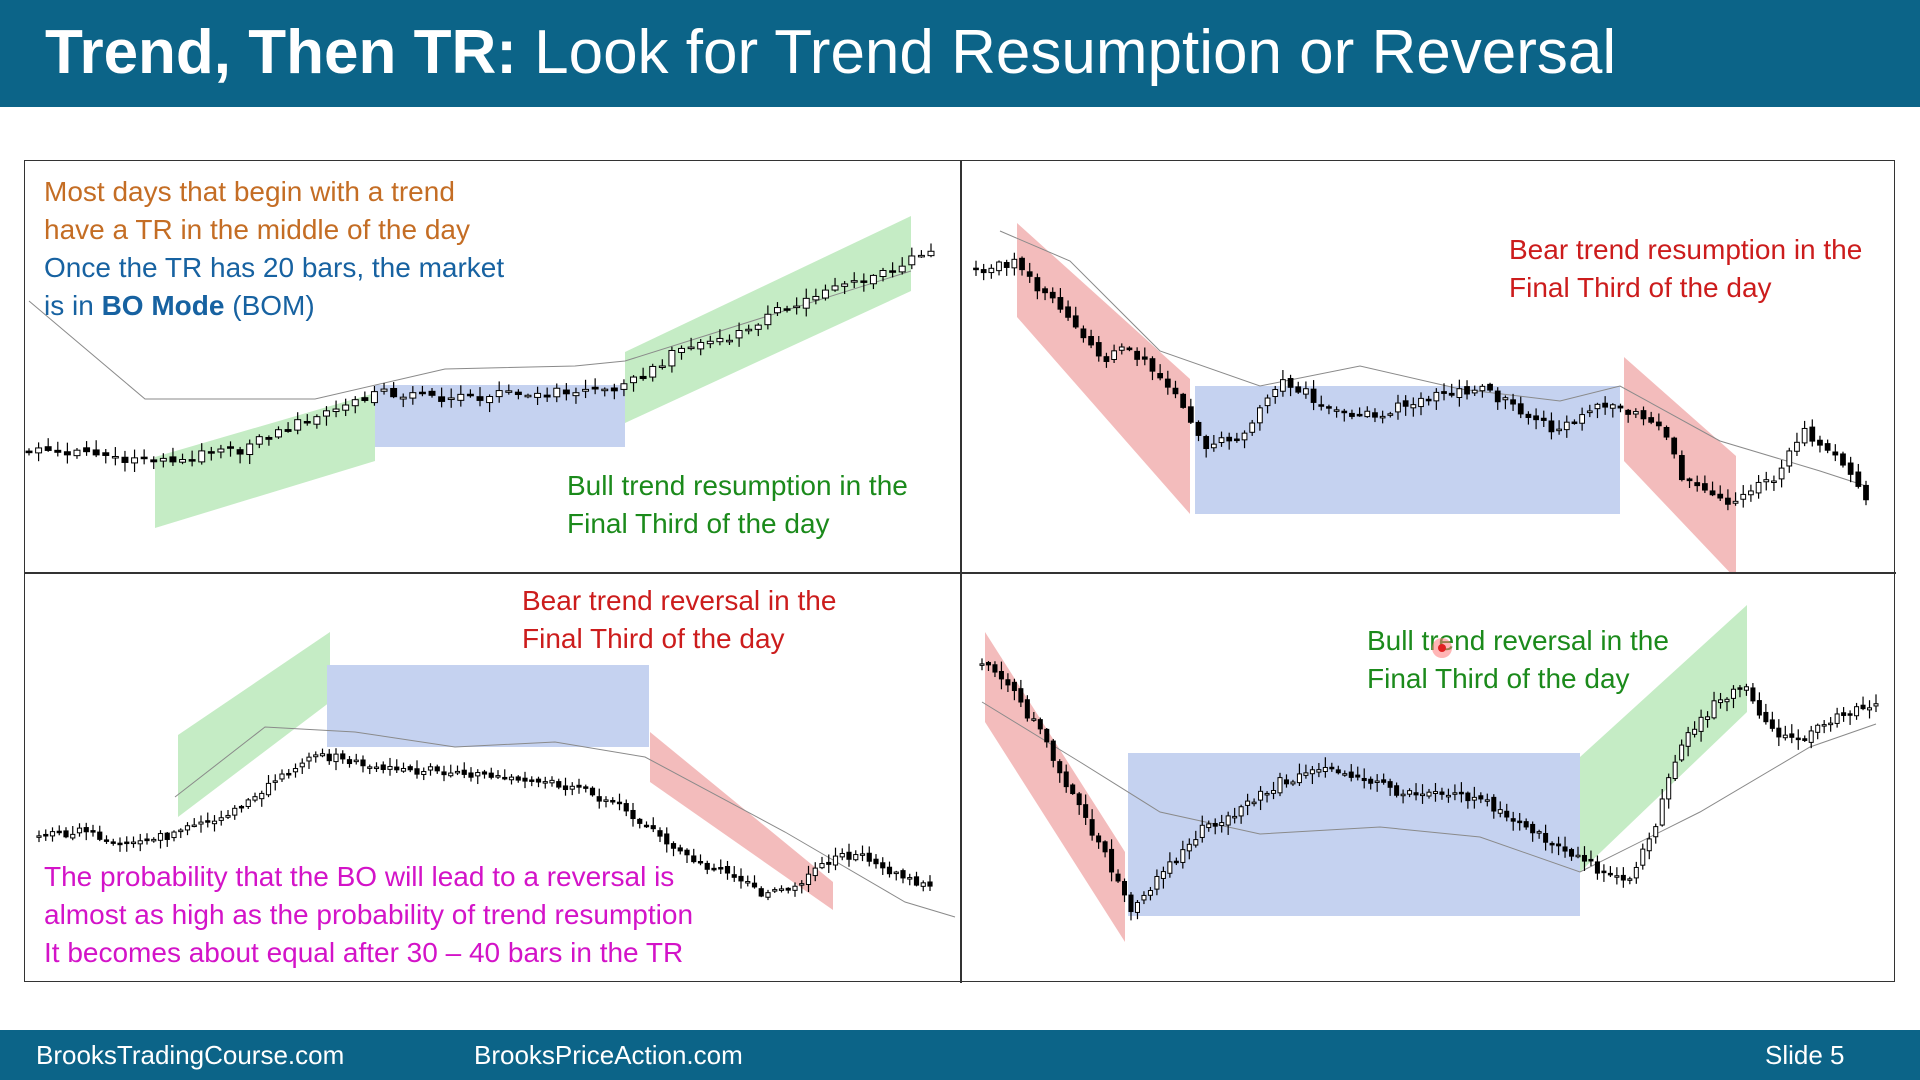 This screenshot has height=1080, width=1920. I want to click on horizontal-divider, so click(960, 573).